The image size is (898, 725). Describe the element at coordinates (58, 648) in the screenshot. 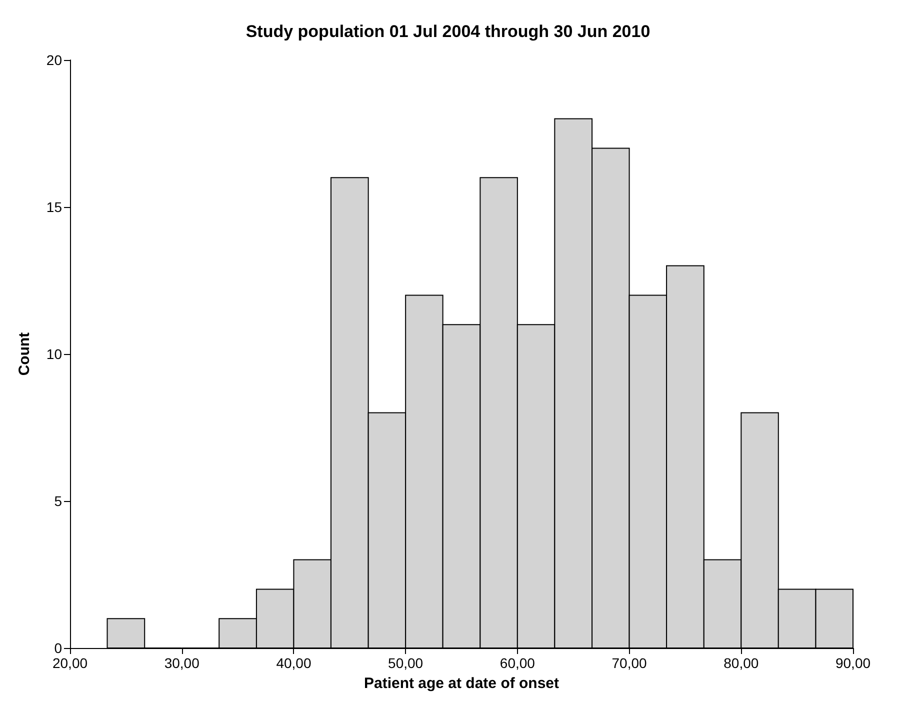

I see `y-tick-label: 0` at that location.